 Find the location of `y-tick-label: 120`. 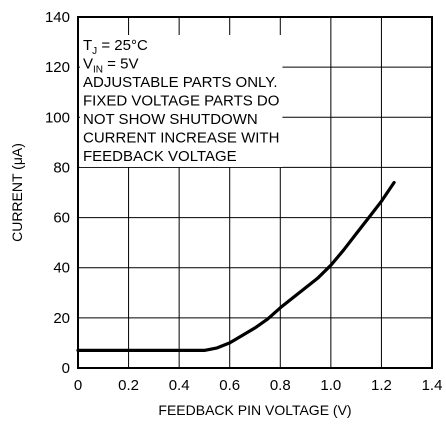

y-tick-label: 120 is located at coordinates (57, 67).